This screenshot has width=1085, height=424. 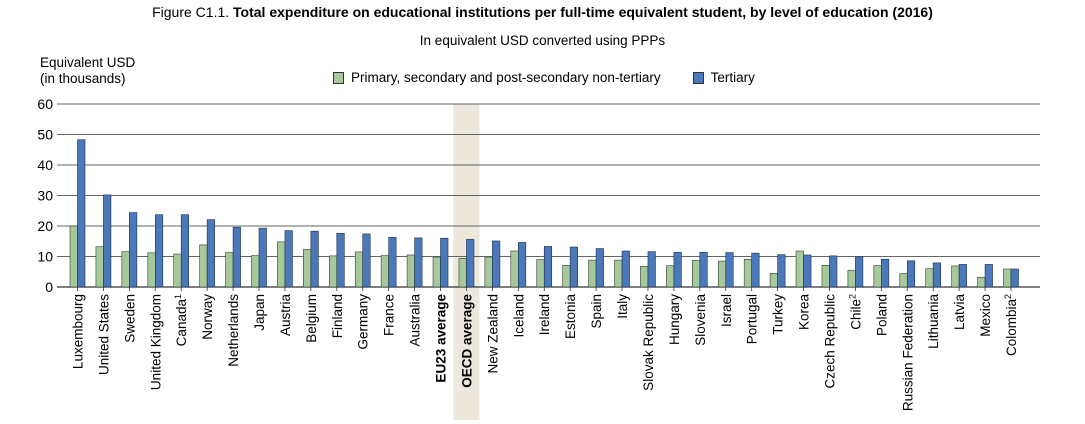 What do you see at coordinates (752, 319) in the screenshot?
I see `x-tick-label: Portugal` at bounding box center [752, 319].